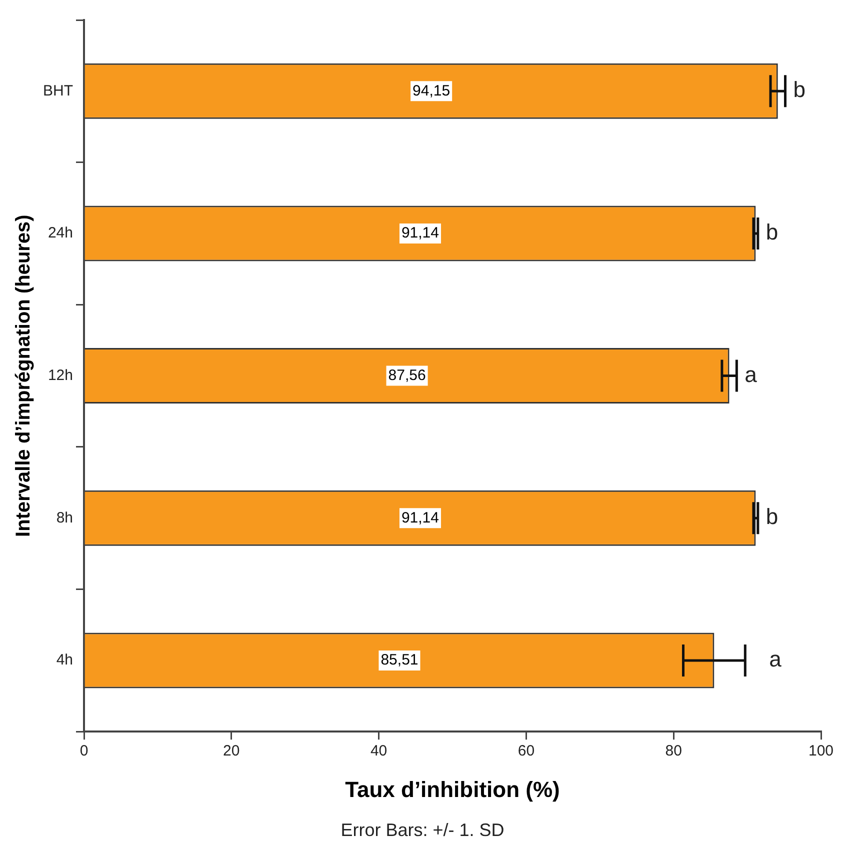  What do you see at coordinates (526, 751) in the screenshot?
I see `x-tick-label: 60` at bounding box center [526, 751].